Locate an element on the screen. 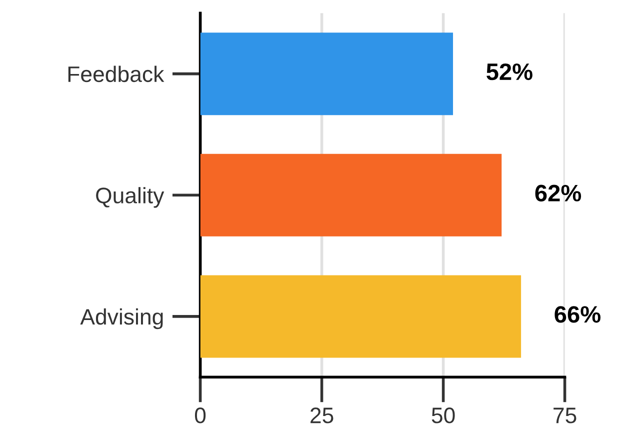  y-tick-label: Feedback is located at coordinates (116, 74).